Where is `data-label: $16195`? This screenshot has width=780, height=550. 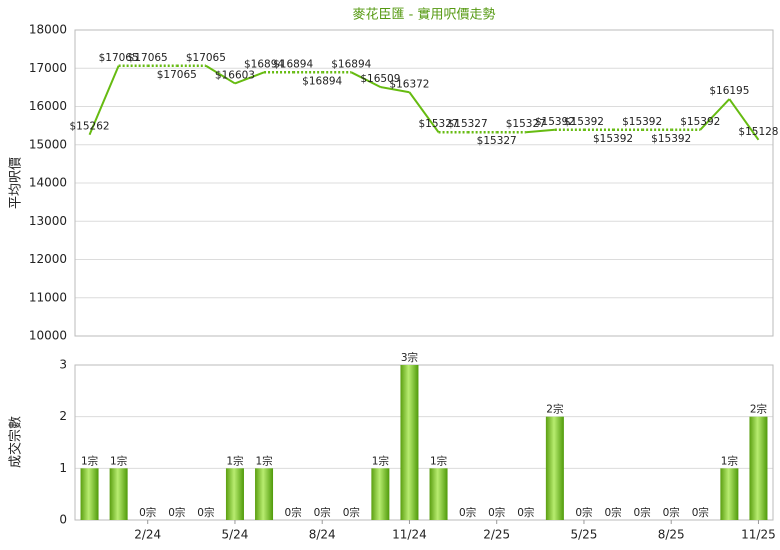 data-label: $16195 is located at coordinates (729, 91).